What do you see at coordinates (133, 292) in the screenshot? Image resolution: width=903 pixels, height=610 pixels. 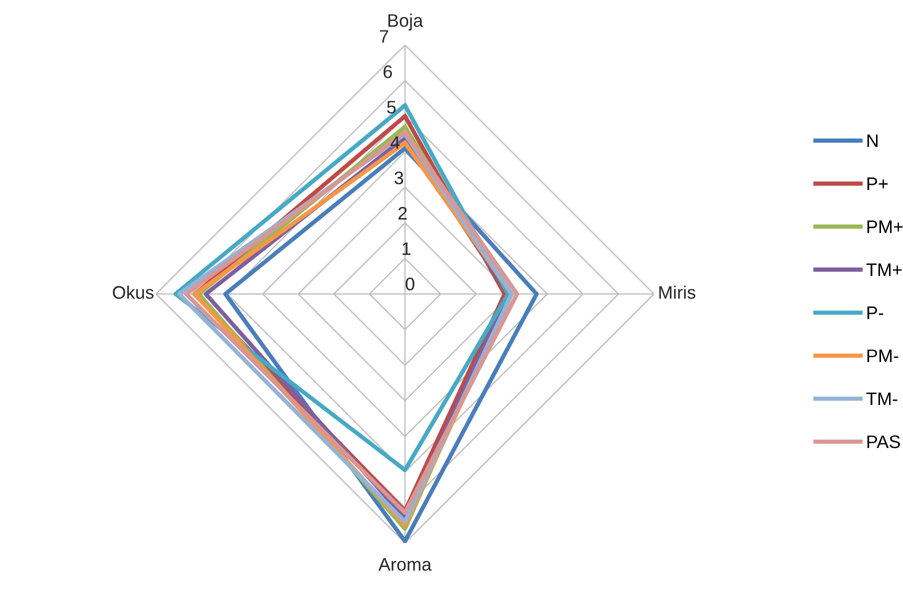 I see `spoke-label: Okus` at bounding box center [133, 292].